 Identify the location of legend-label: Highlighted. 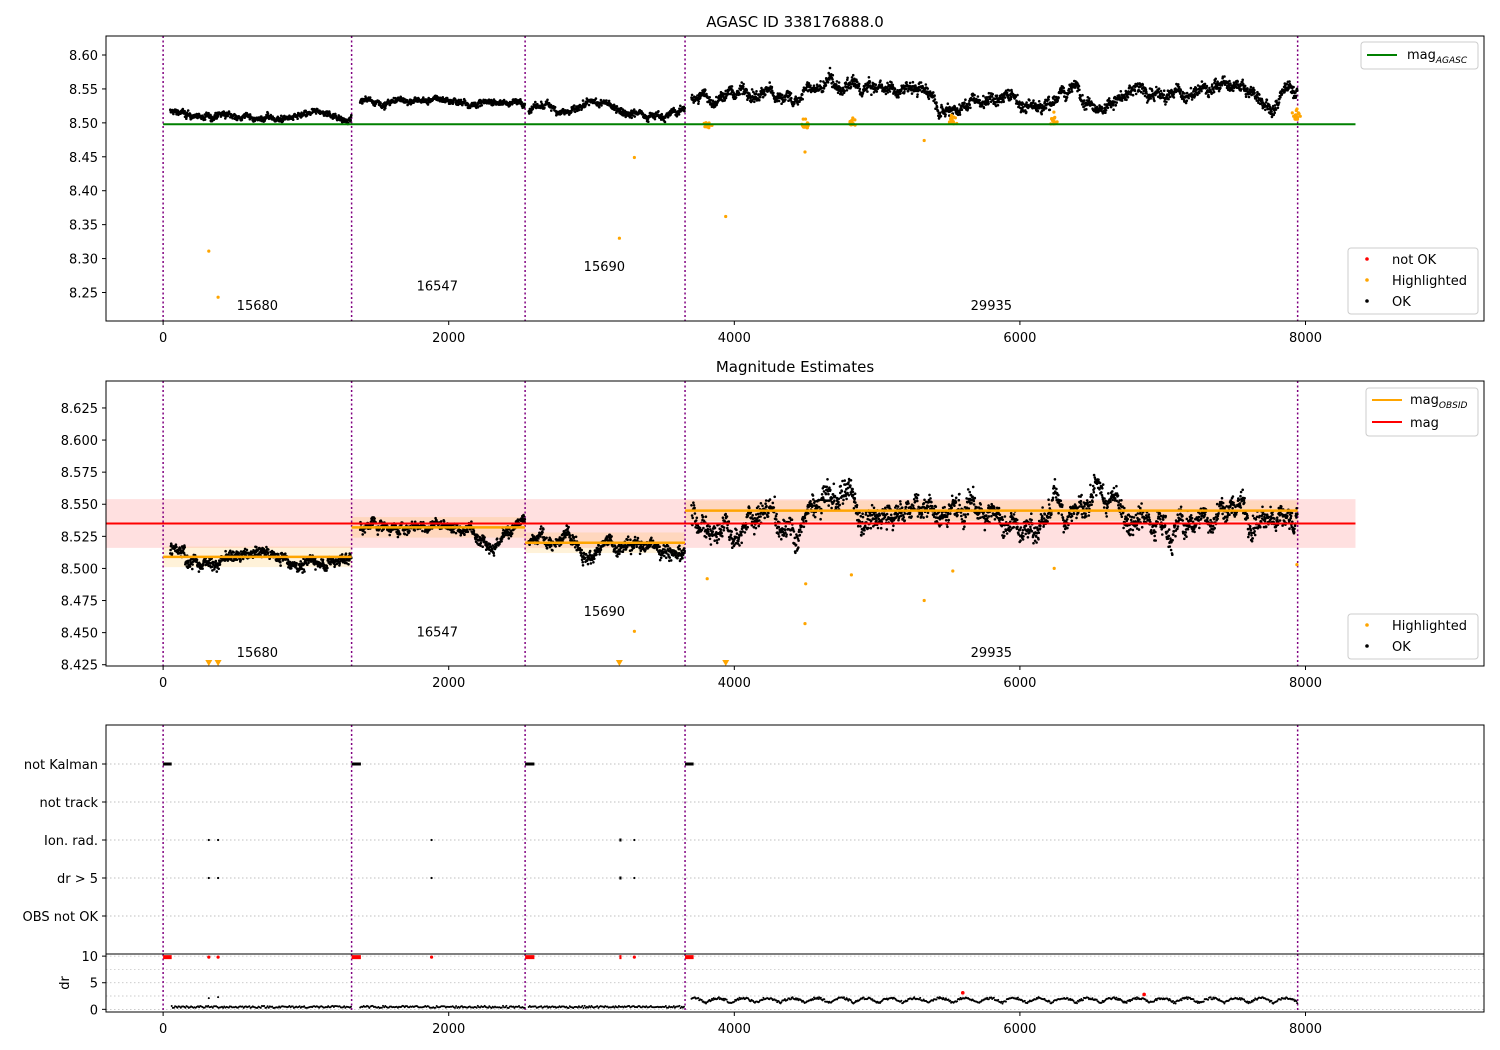
(1429, 281).